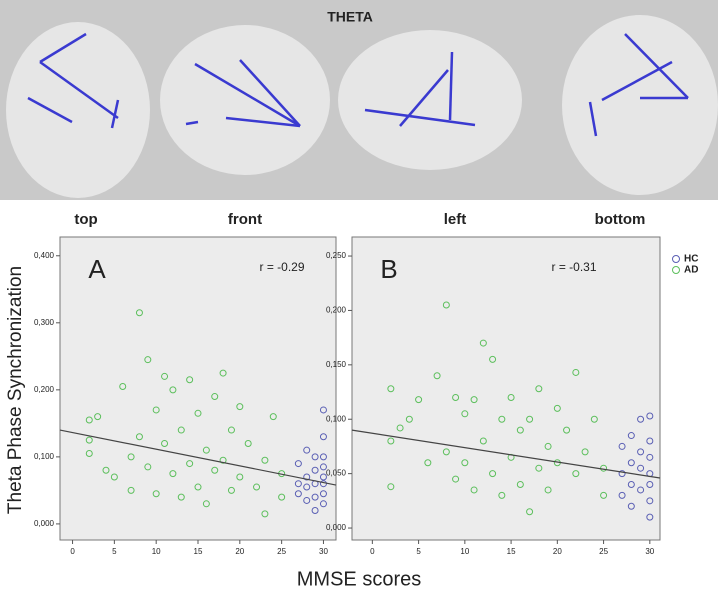 Image resolution: width=718 pixels, height=596 pixels. Describe the element at coordinates (359, 579) in the screenshot. I see `x-axis-title: MMSE scores` at that location.